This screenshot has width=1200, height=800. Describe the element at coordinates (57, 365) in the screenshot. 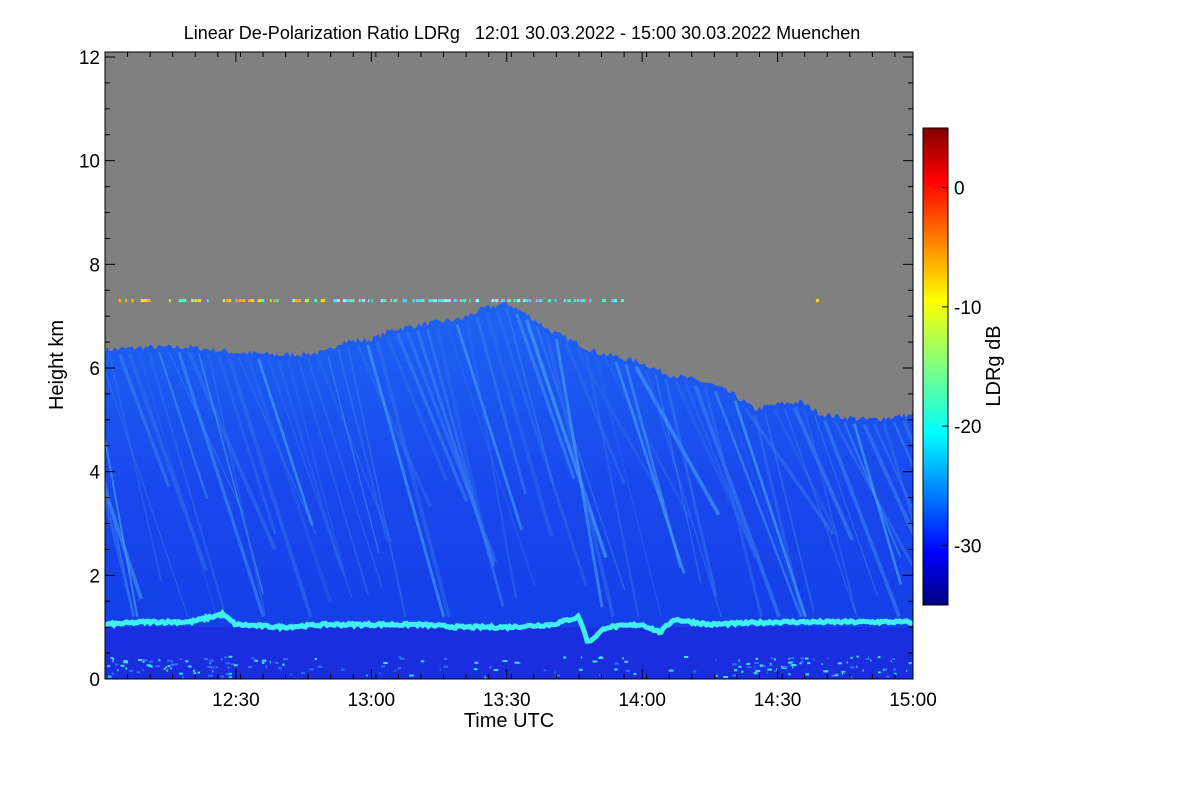

I see `y-axis-label: Height km` at that location.